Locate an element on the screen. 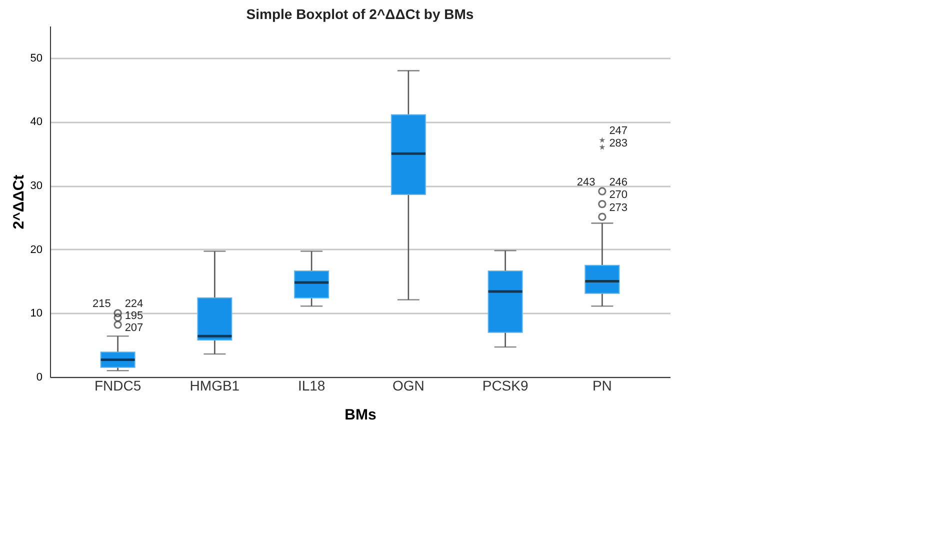 Image resolution: width=936 pixels, height=547 pixels. x-tick-label: FNDC5 is located at coordinates (118, 386).